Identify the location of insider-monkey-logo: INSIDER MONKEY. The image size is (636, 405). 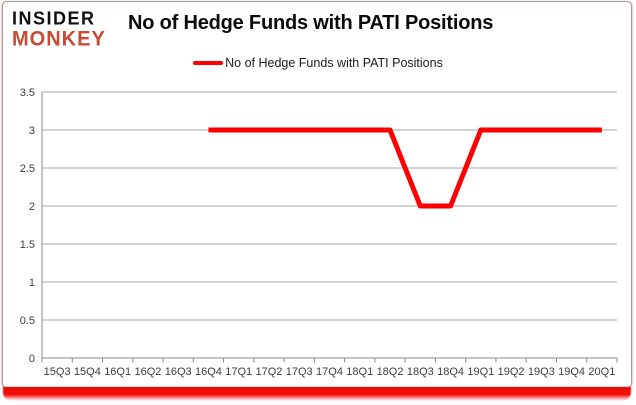
(59, 29).